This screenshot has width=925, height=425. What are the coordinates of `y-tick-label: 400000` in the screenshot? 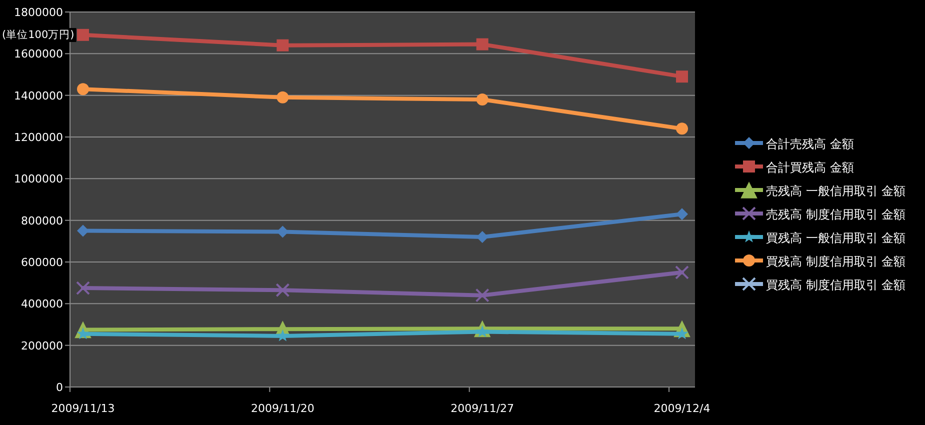 It's located at (42, 304).